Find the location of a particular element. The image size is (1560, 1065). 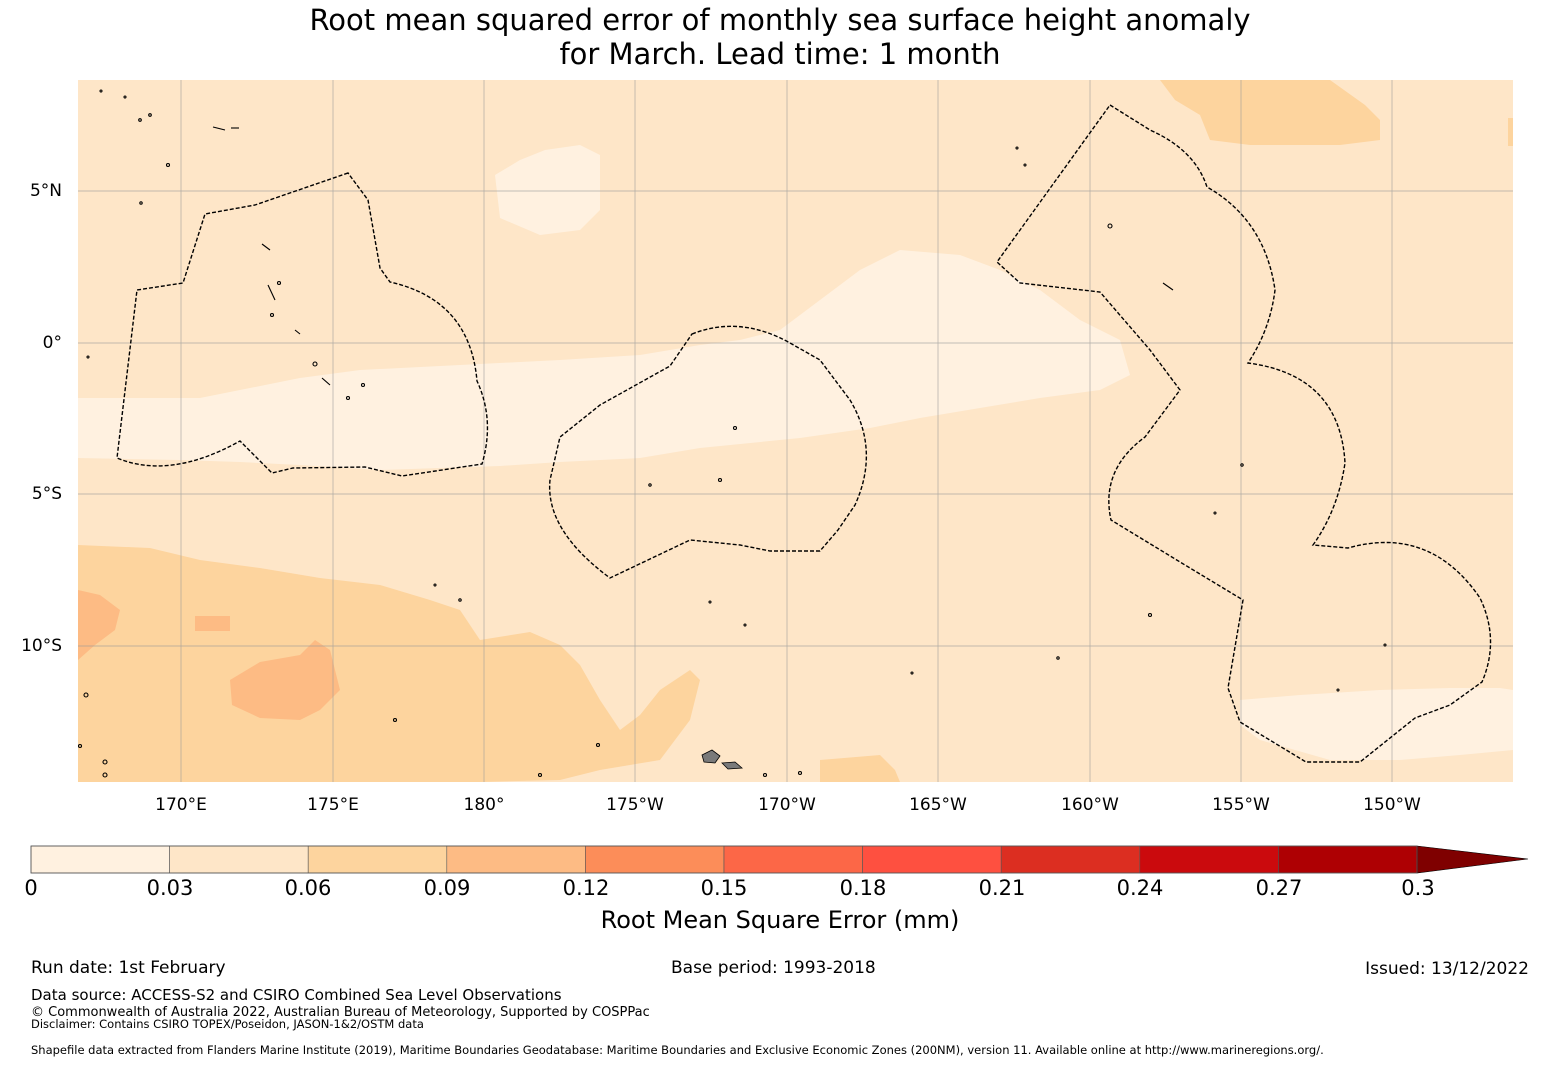

field-patch-low-error-southeast is located at coordinates (1376, 724).